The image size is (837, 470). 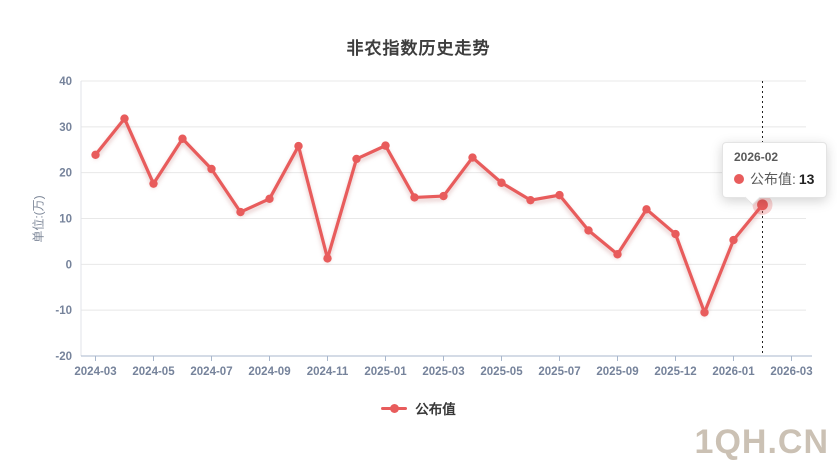 I want to click on watermark: 1QH.CN, so click(x=761, y=442).